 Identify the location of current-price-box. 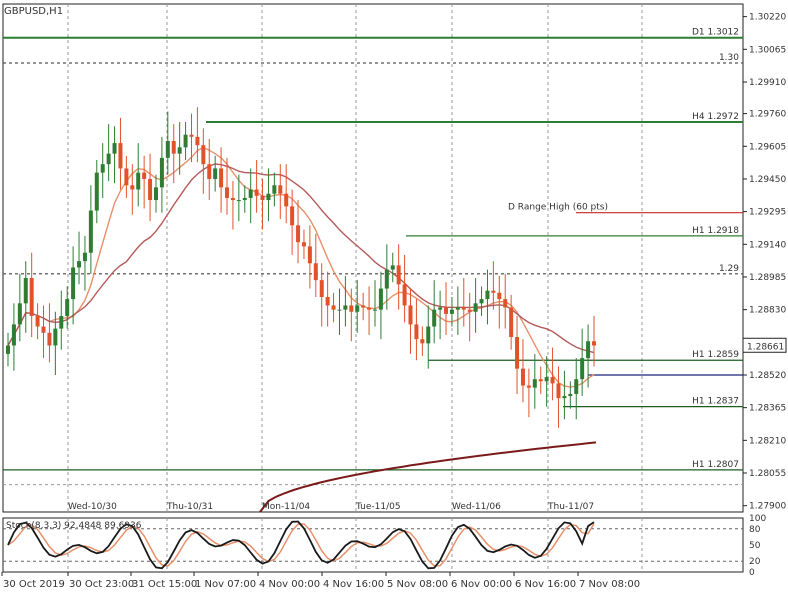
(764, 345).